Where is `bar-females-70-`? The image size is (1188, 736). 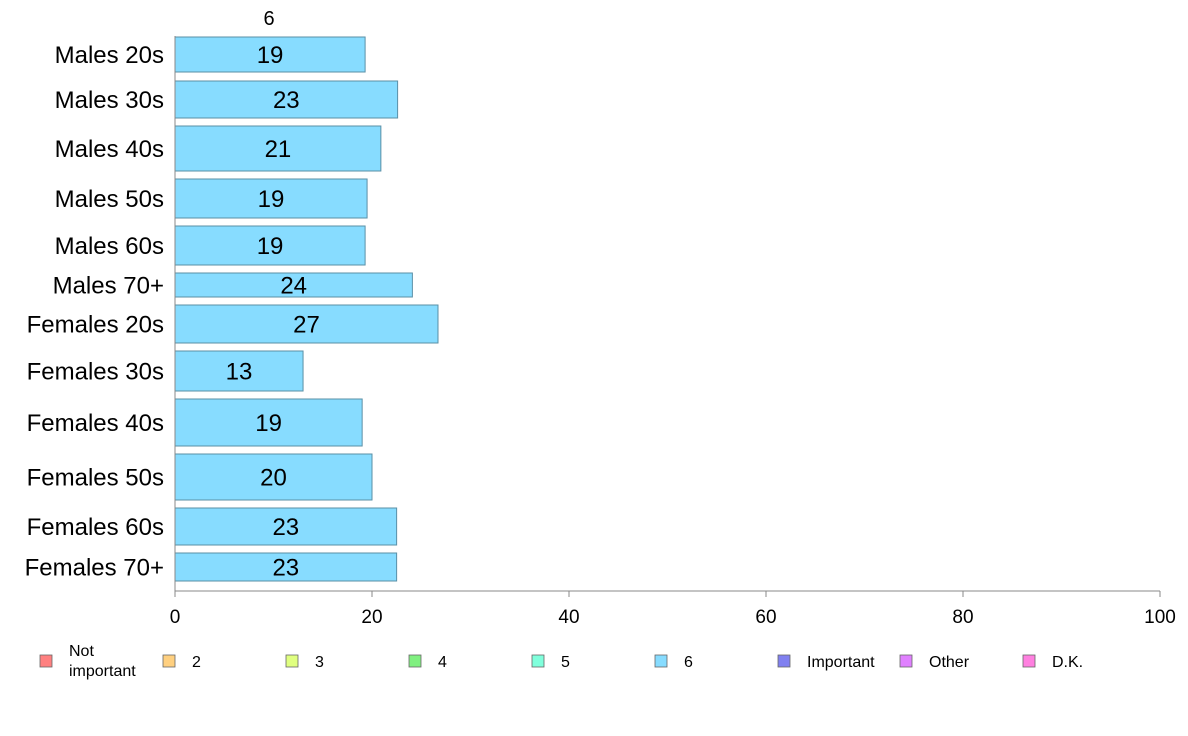 bar-females-70- is located at coordinates (286, 567).